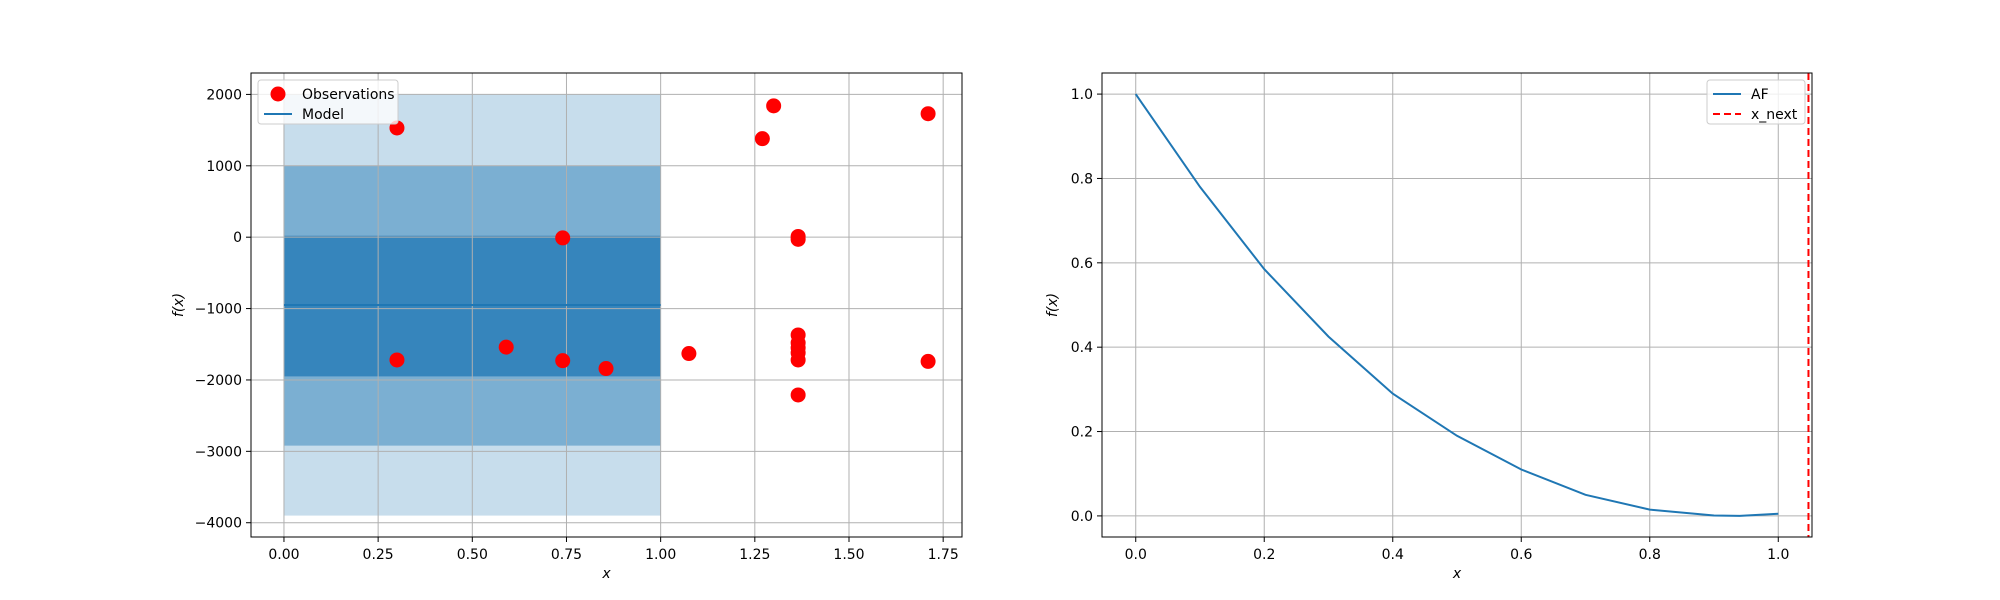  Describe the element at coordinates (323, 115) in the screenshot. I see `legend-entry-label: Model` at that location.